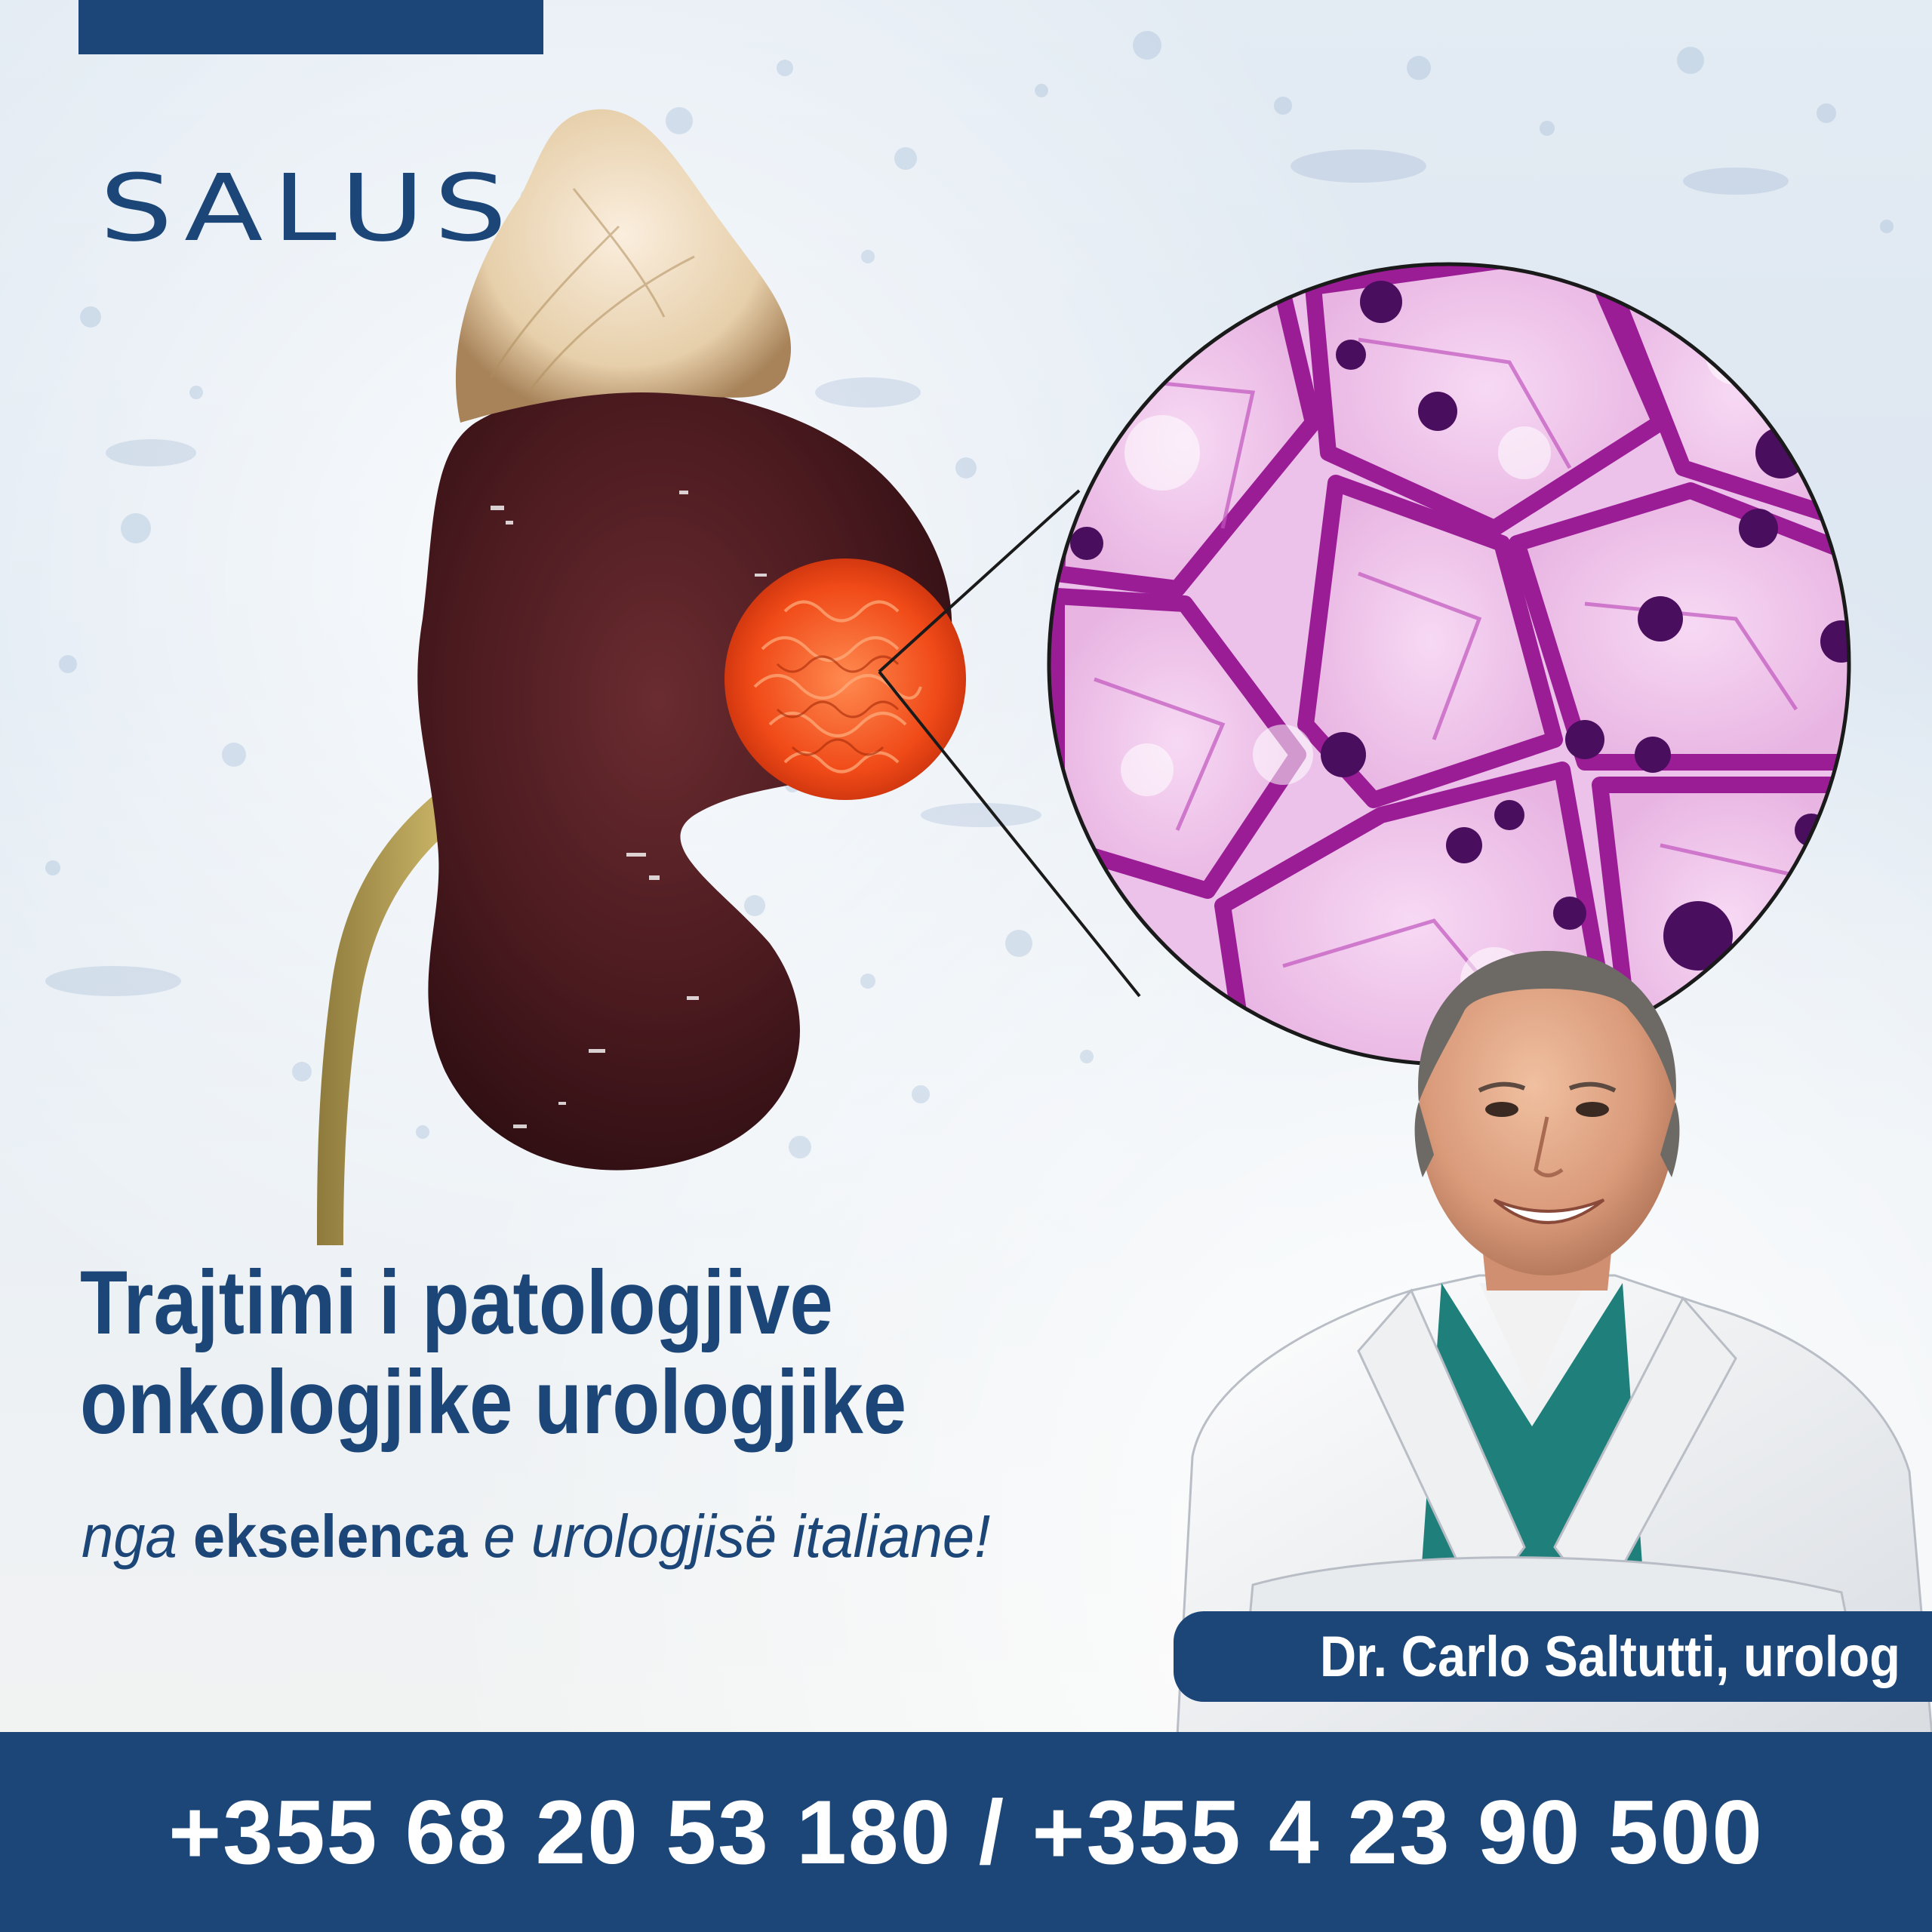 The height and width of the screenshot is (1932, 1932). I want to click on doctor-name: Dr. Carlo Saltutti, urolog, so click(1609, 1656).